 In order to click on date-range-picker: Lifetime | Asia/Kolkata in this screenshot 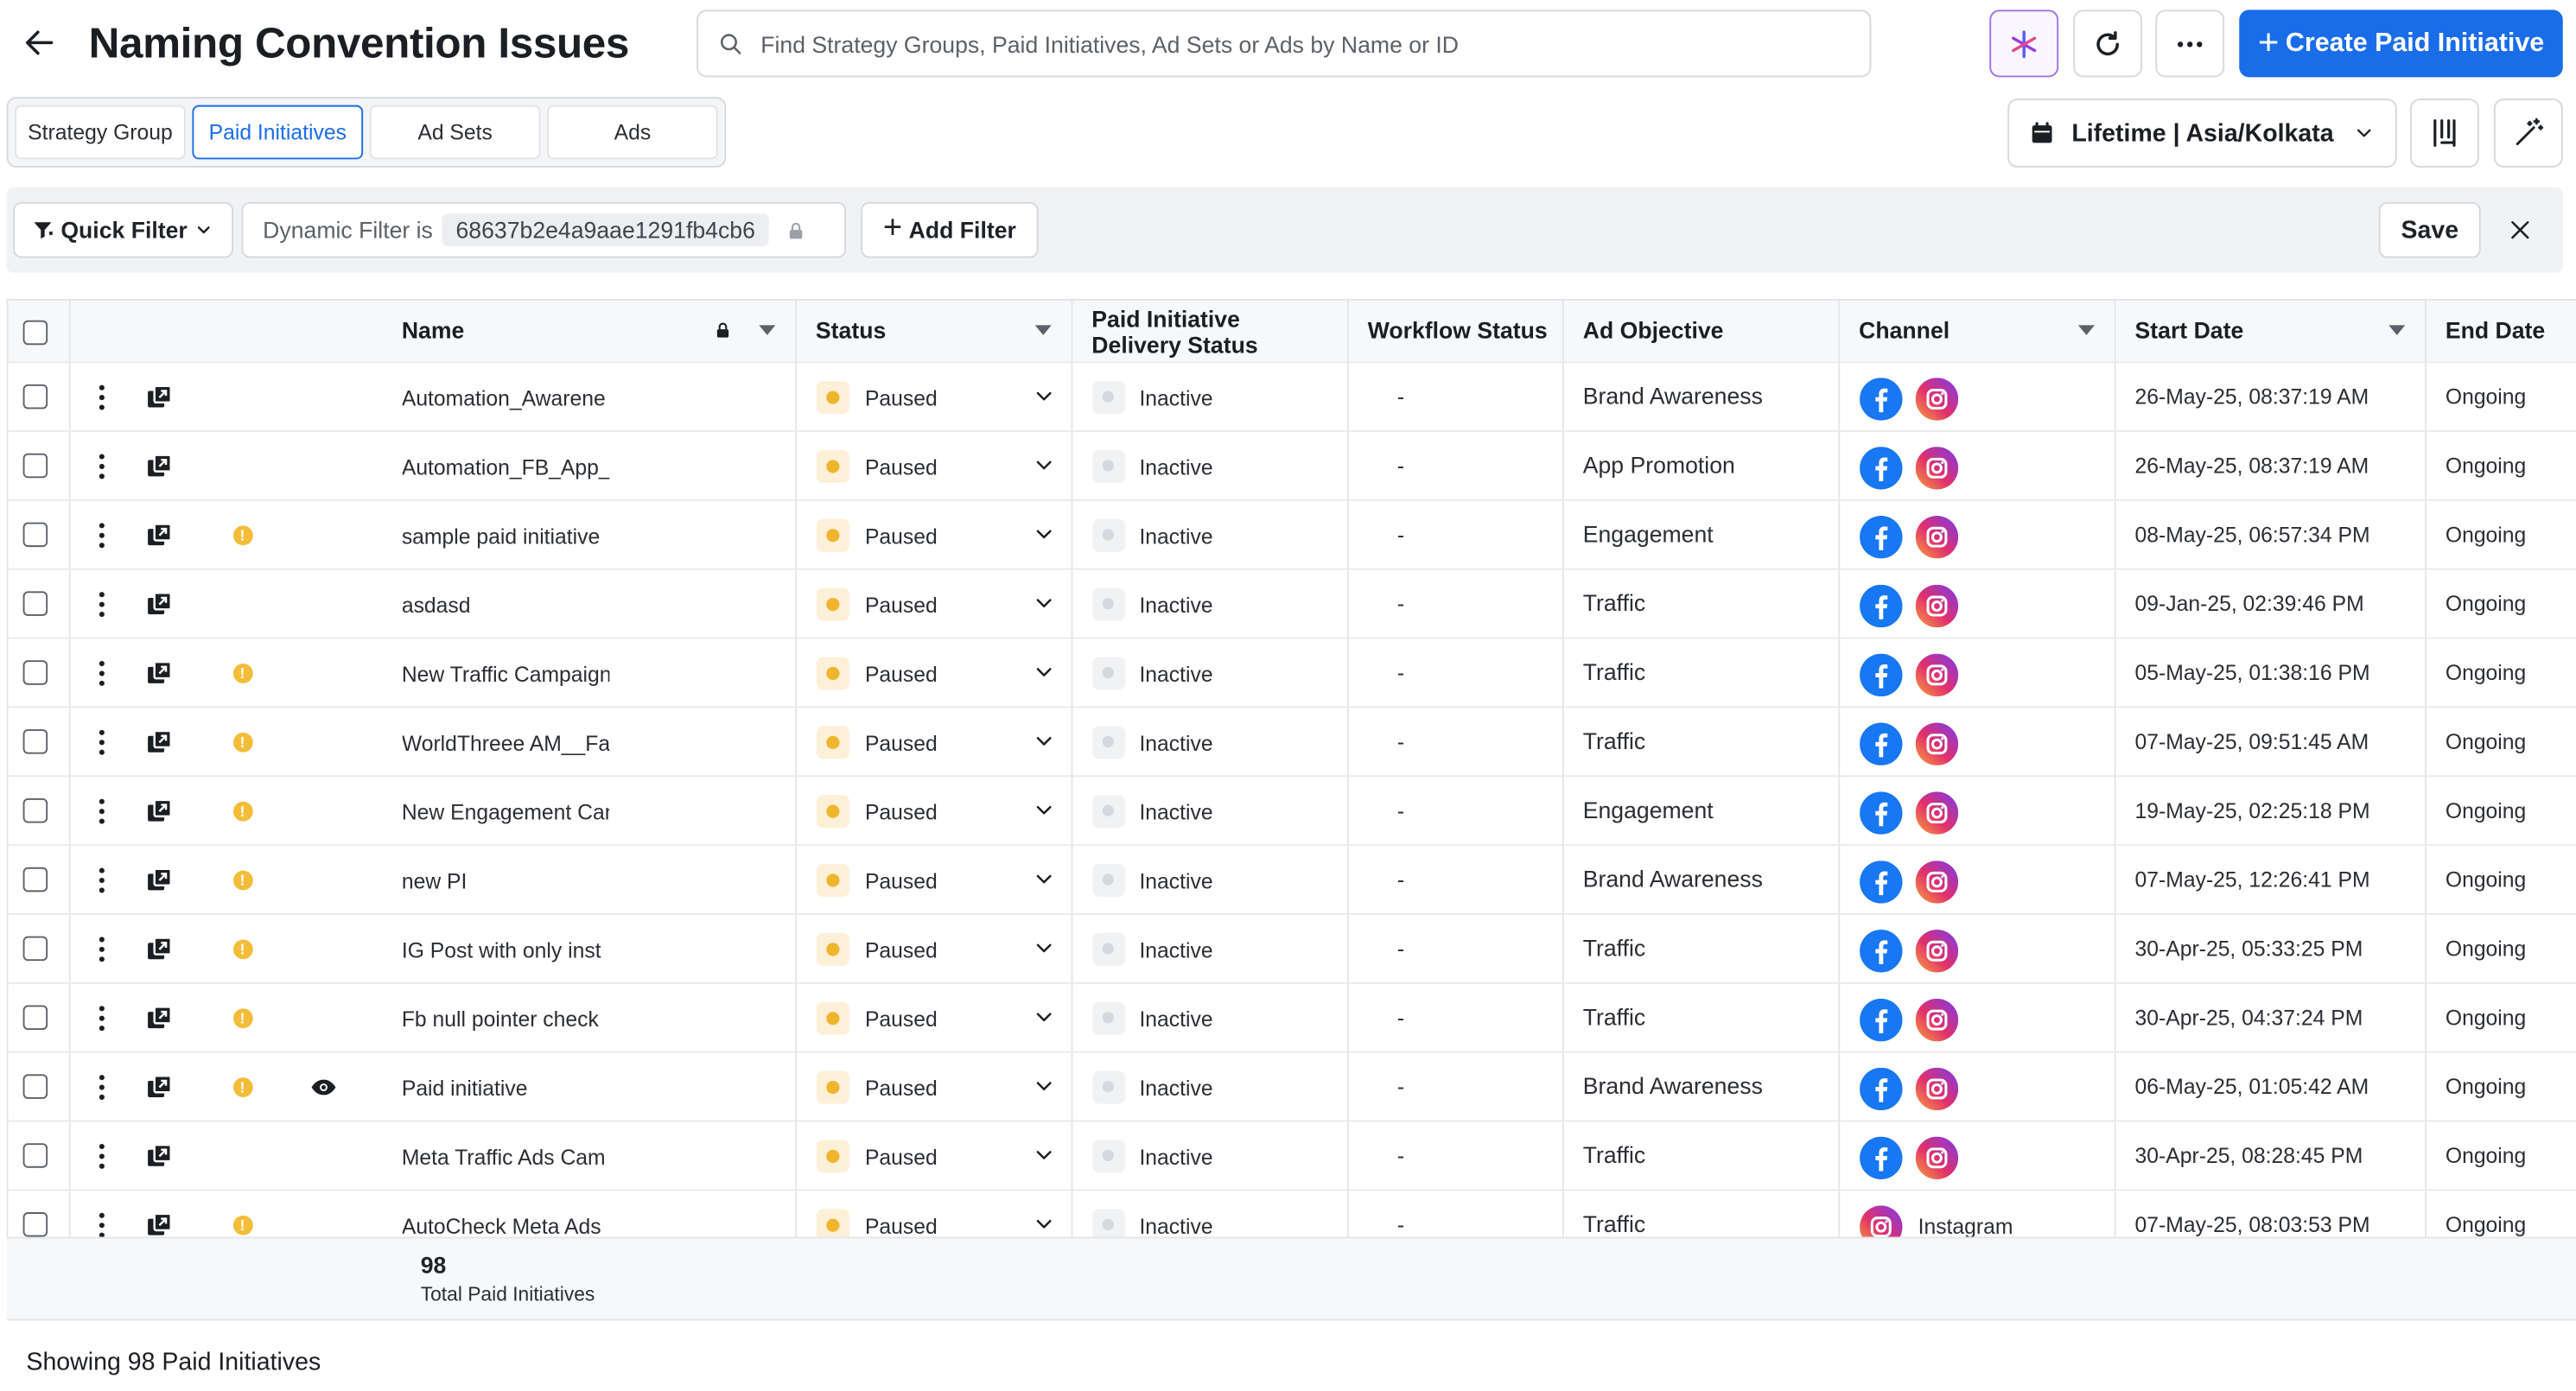, I will do `click(2202, 133)`.